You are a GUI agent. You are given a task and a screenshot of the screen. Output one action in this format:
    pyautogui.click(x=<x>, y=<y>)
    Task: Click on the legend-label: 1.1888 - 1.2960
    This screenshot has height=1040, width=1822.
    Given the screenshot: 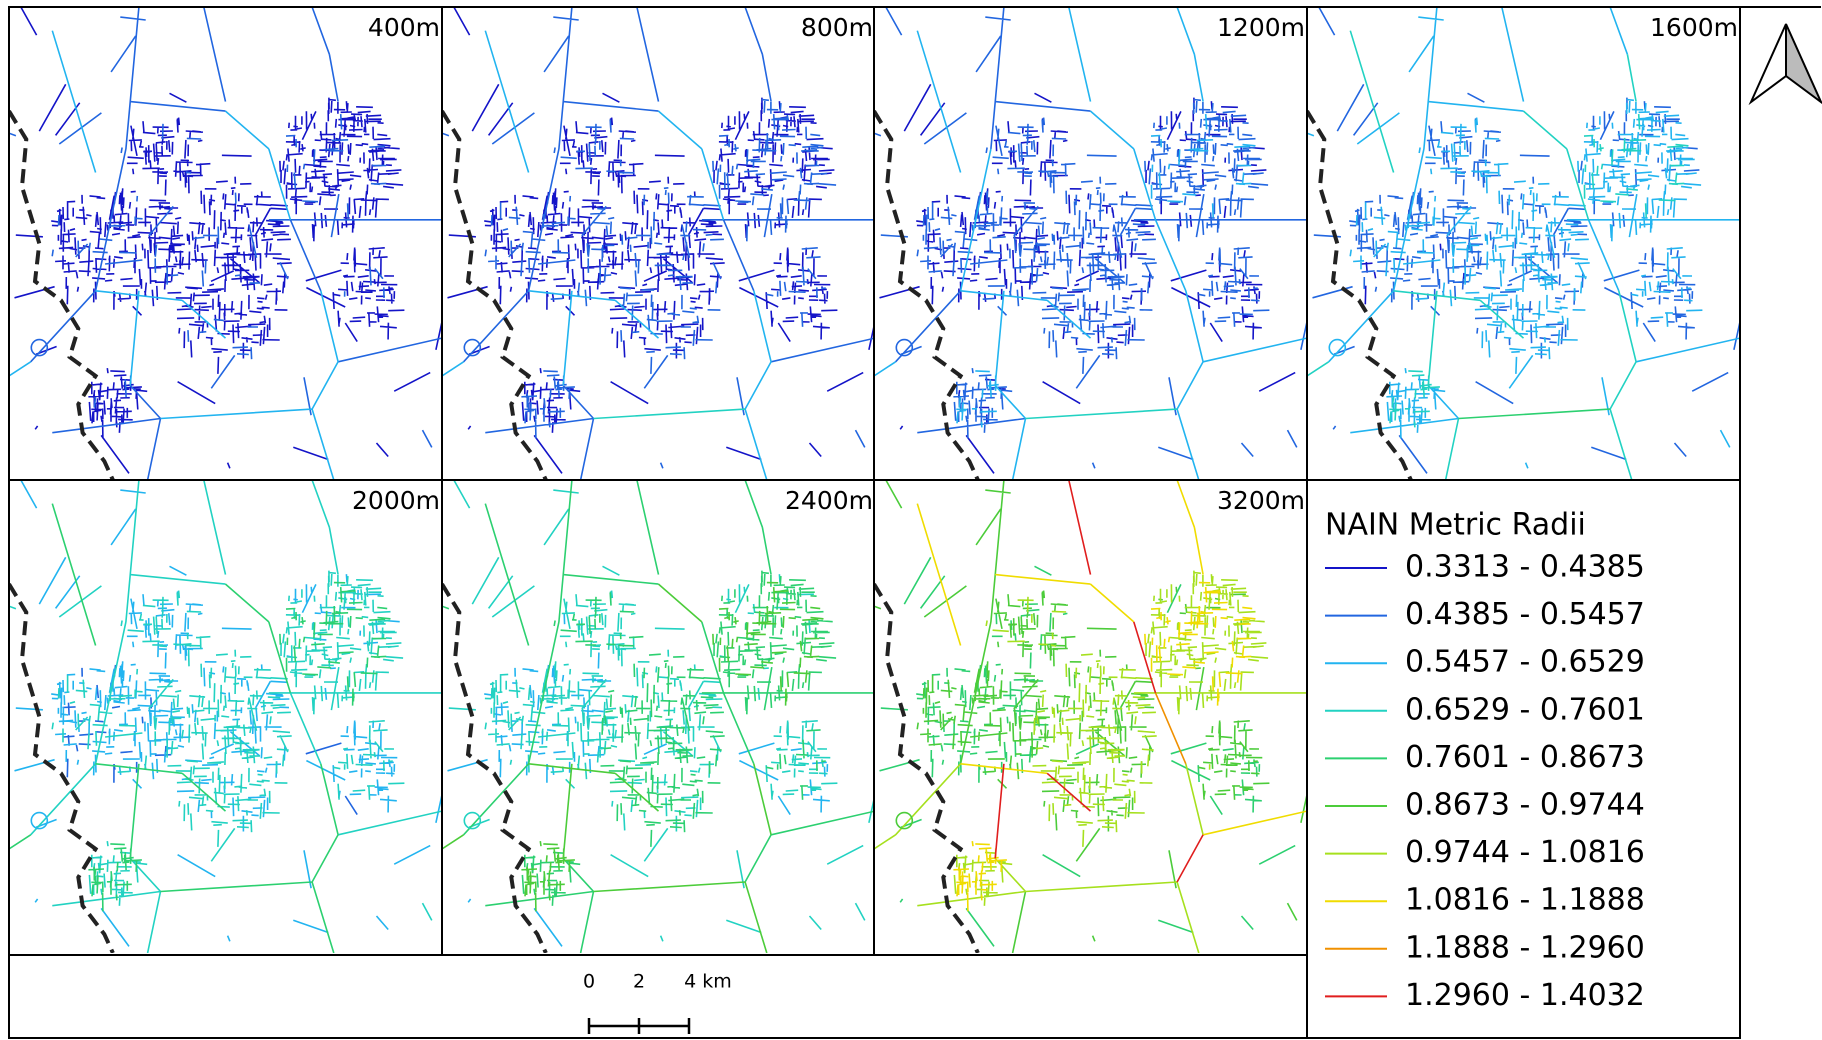 What is the action you would take?
    pyautogui.click(x=1525, y=947)
    